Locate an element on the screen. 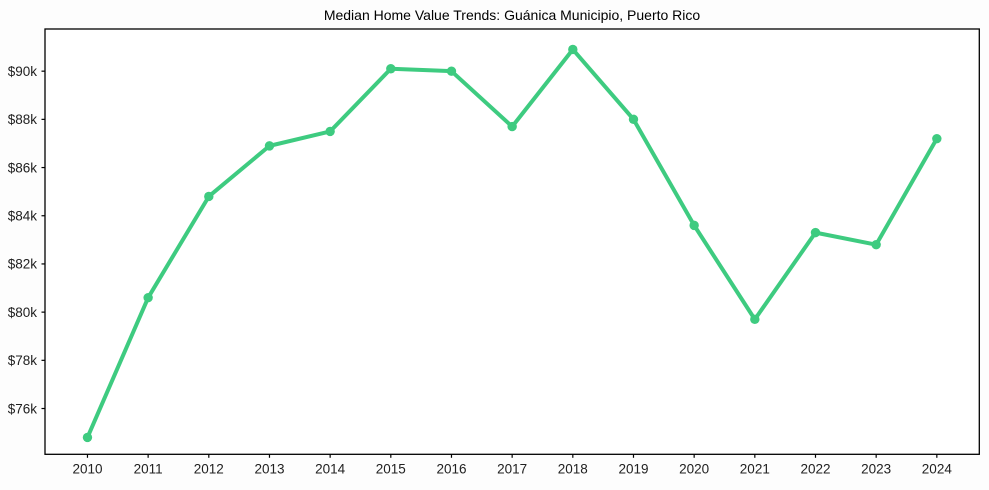 The height and width of the screenshot is (490, 989). x-tick-label: 2012 is located at coordinates (209, 468).